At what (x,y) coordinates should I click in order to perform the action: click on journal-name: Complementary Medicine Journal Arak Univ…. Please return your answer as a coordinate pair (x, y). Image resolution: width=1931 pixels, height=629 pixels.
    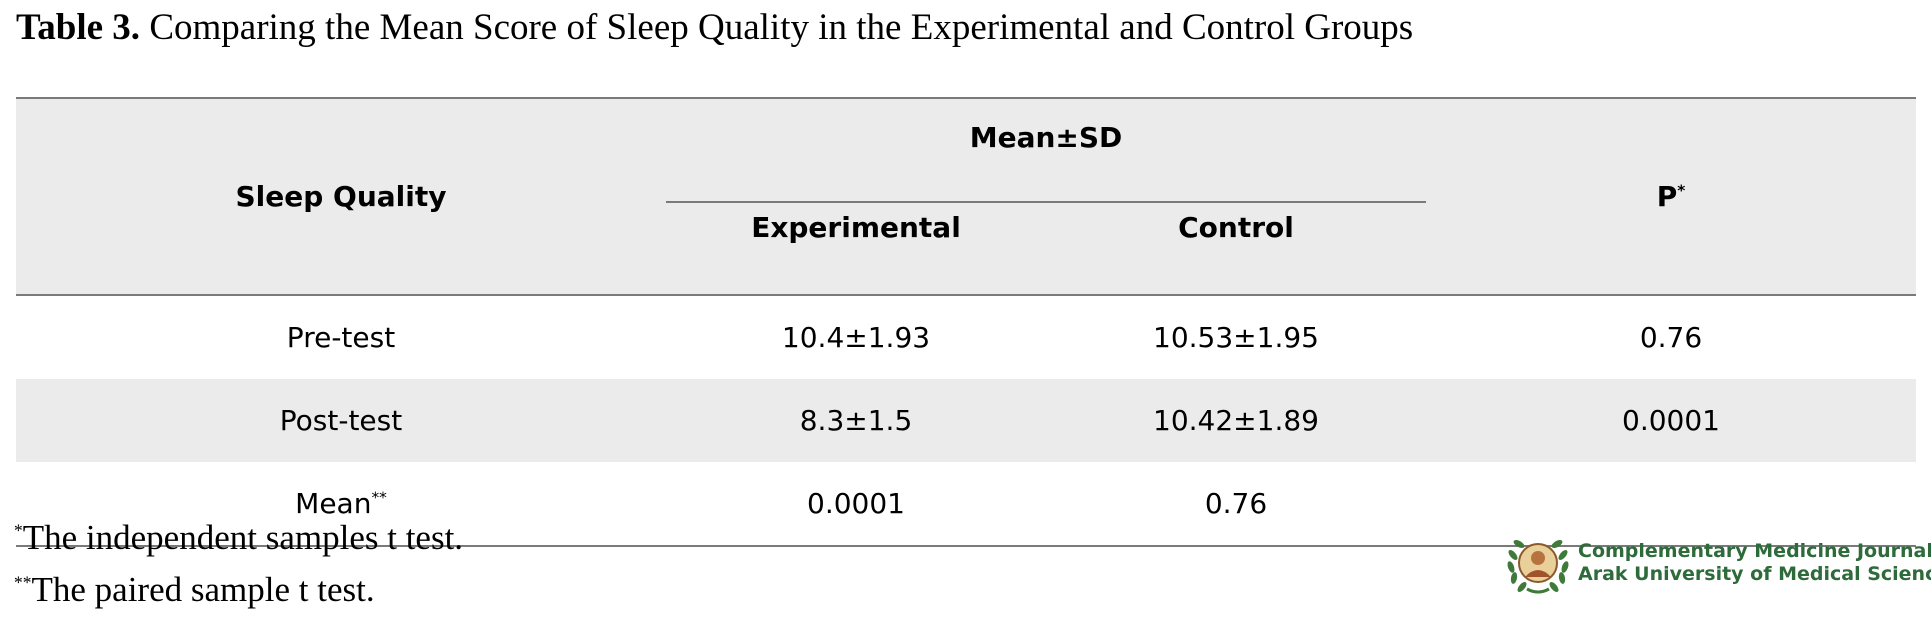
    Looking at the image, I should click on (1754, 563).